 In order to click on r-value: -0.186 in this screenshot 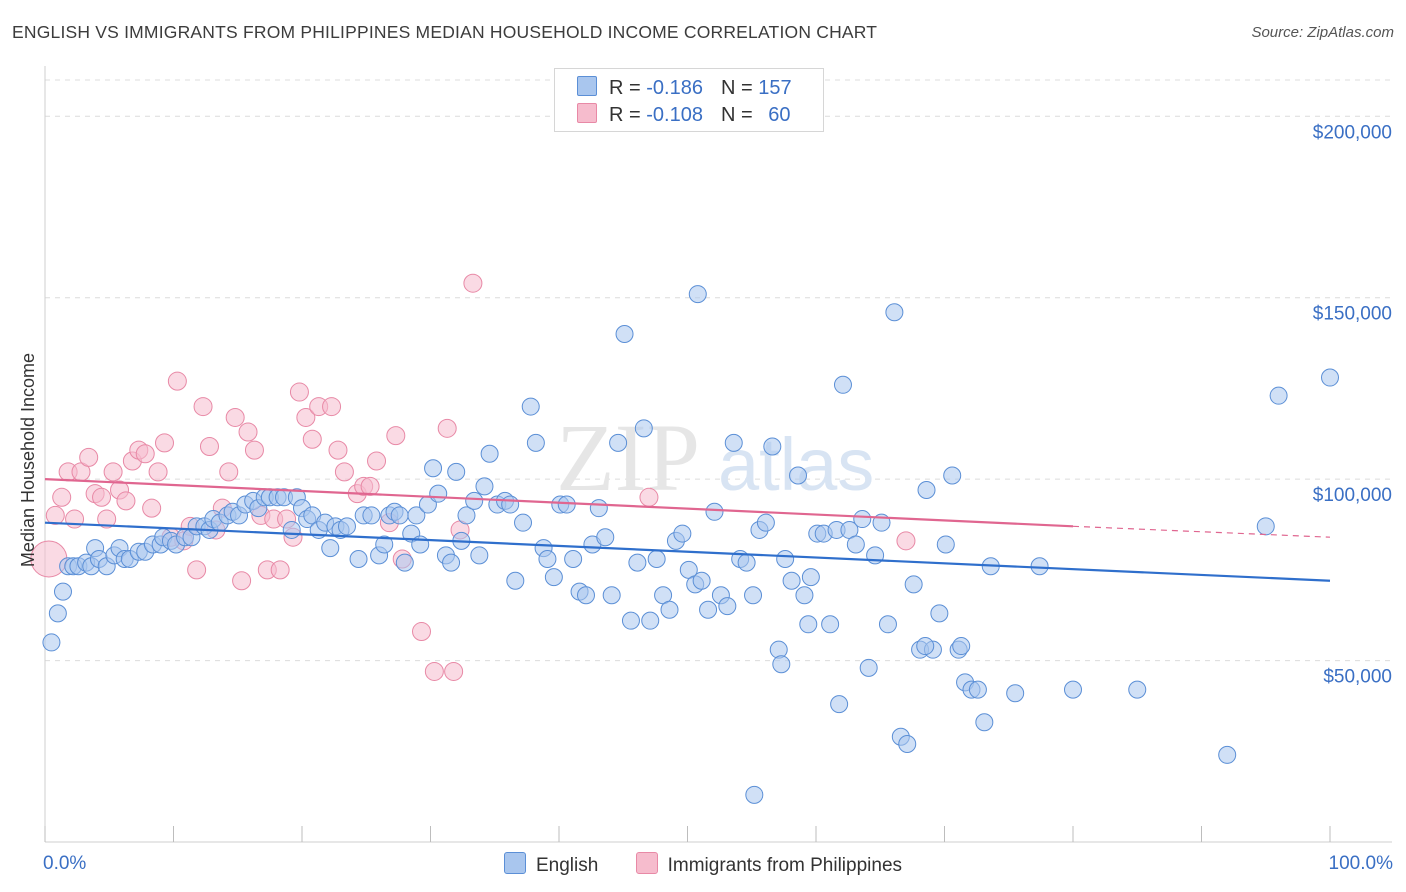, I will do `click(674, 88)`.